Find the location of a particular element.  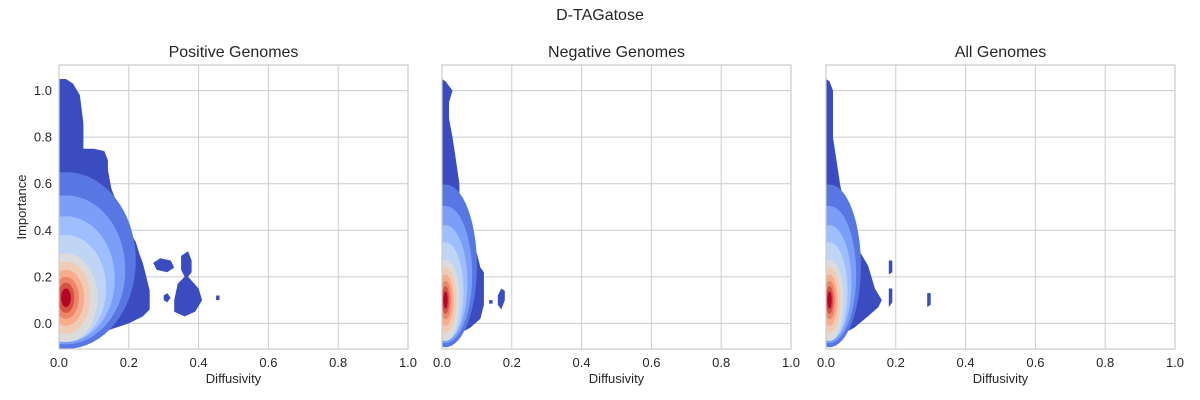

y-tick-label: 1.0 is located at coordinates (43, 90).